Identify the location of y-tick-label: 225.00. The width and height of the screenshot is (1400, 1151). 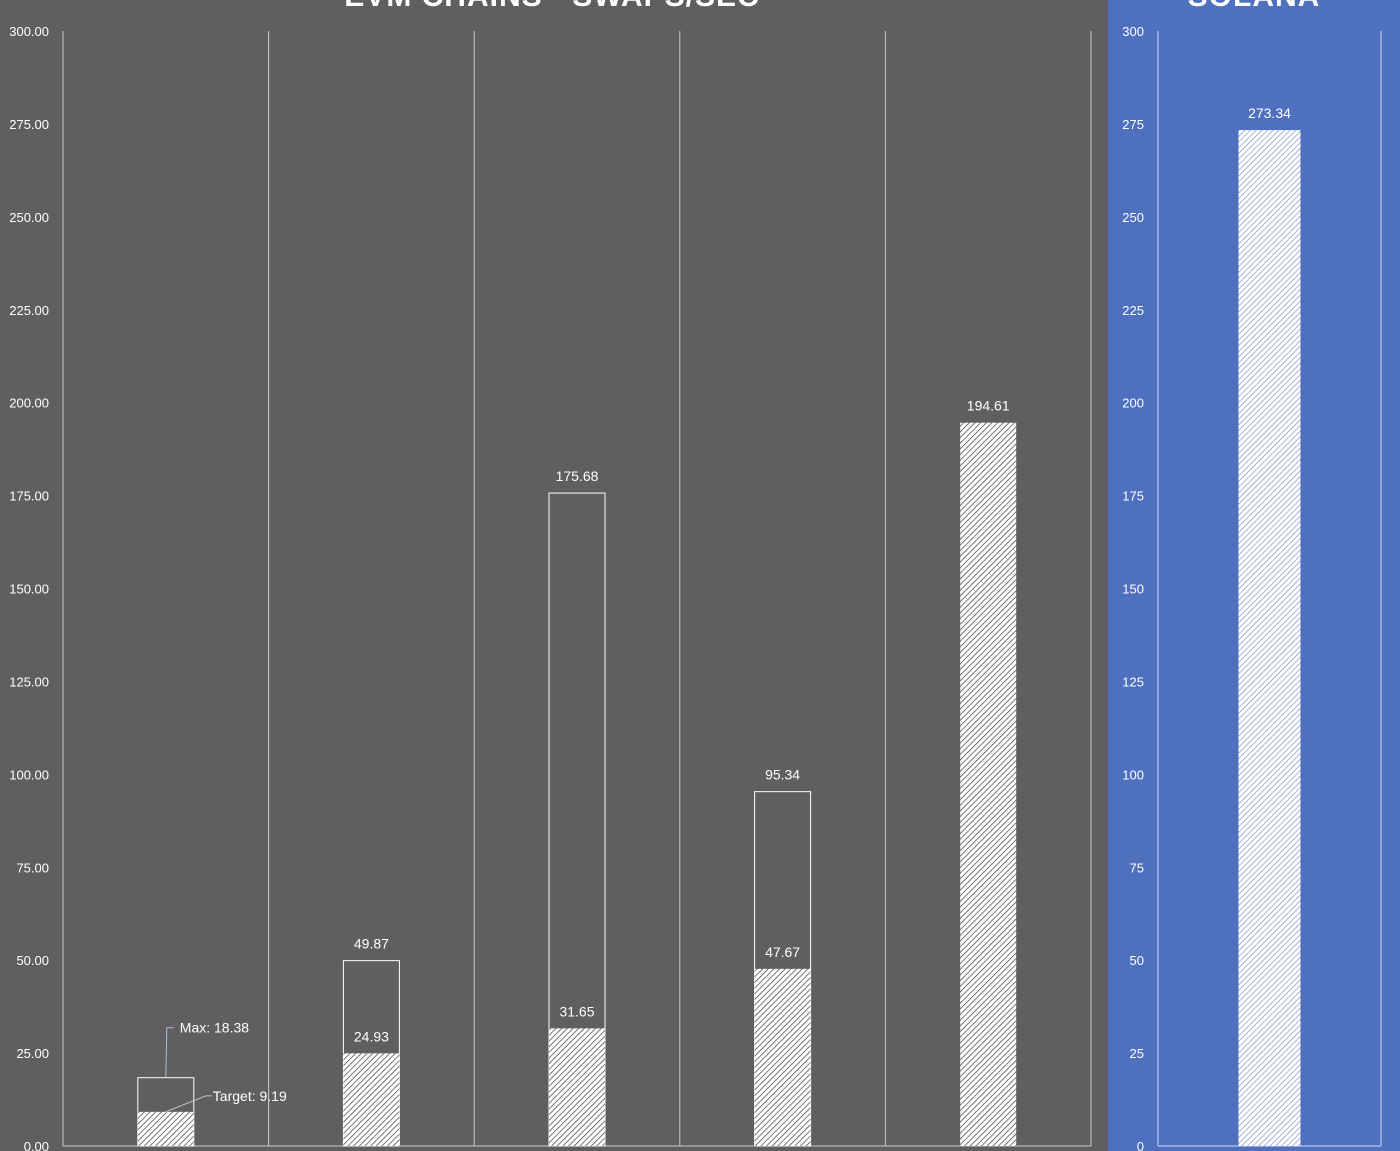
(29, 310).